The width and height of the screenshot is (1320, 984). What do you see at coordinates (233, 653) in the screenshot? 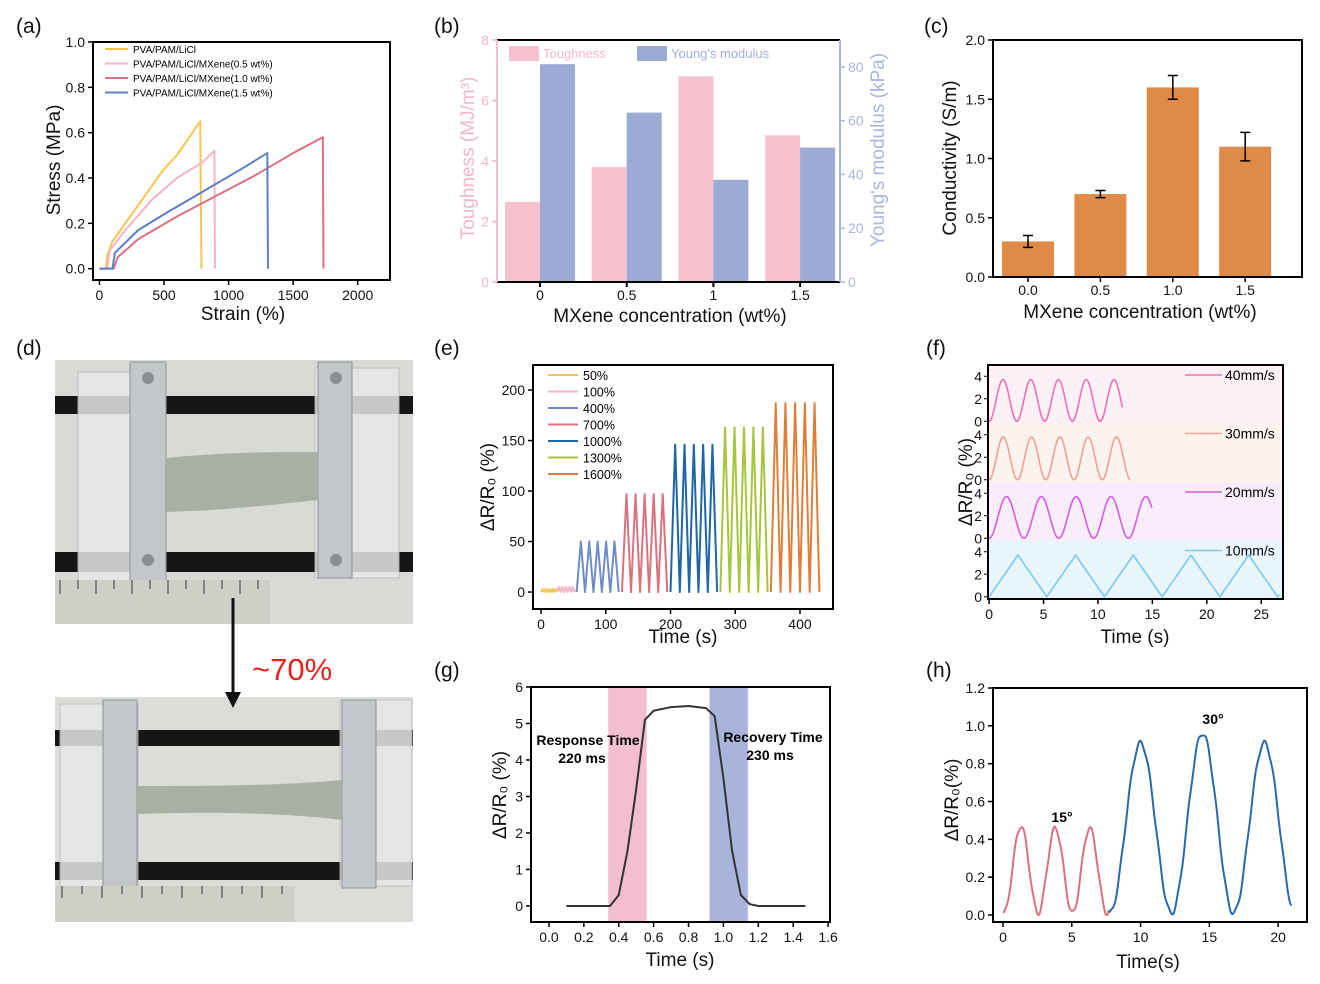
I see `stretch-arrow` at bounding box center [233, 653].